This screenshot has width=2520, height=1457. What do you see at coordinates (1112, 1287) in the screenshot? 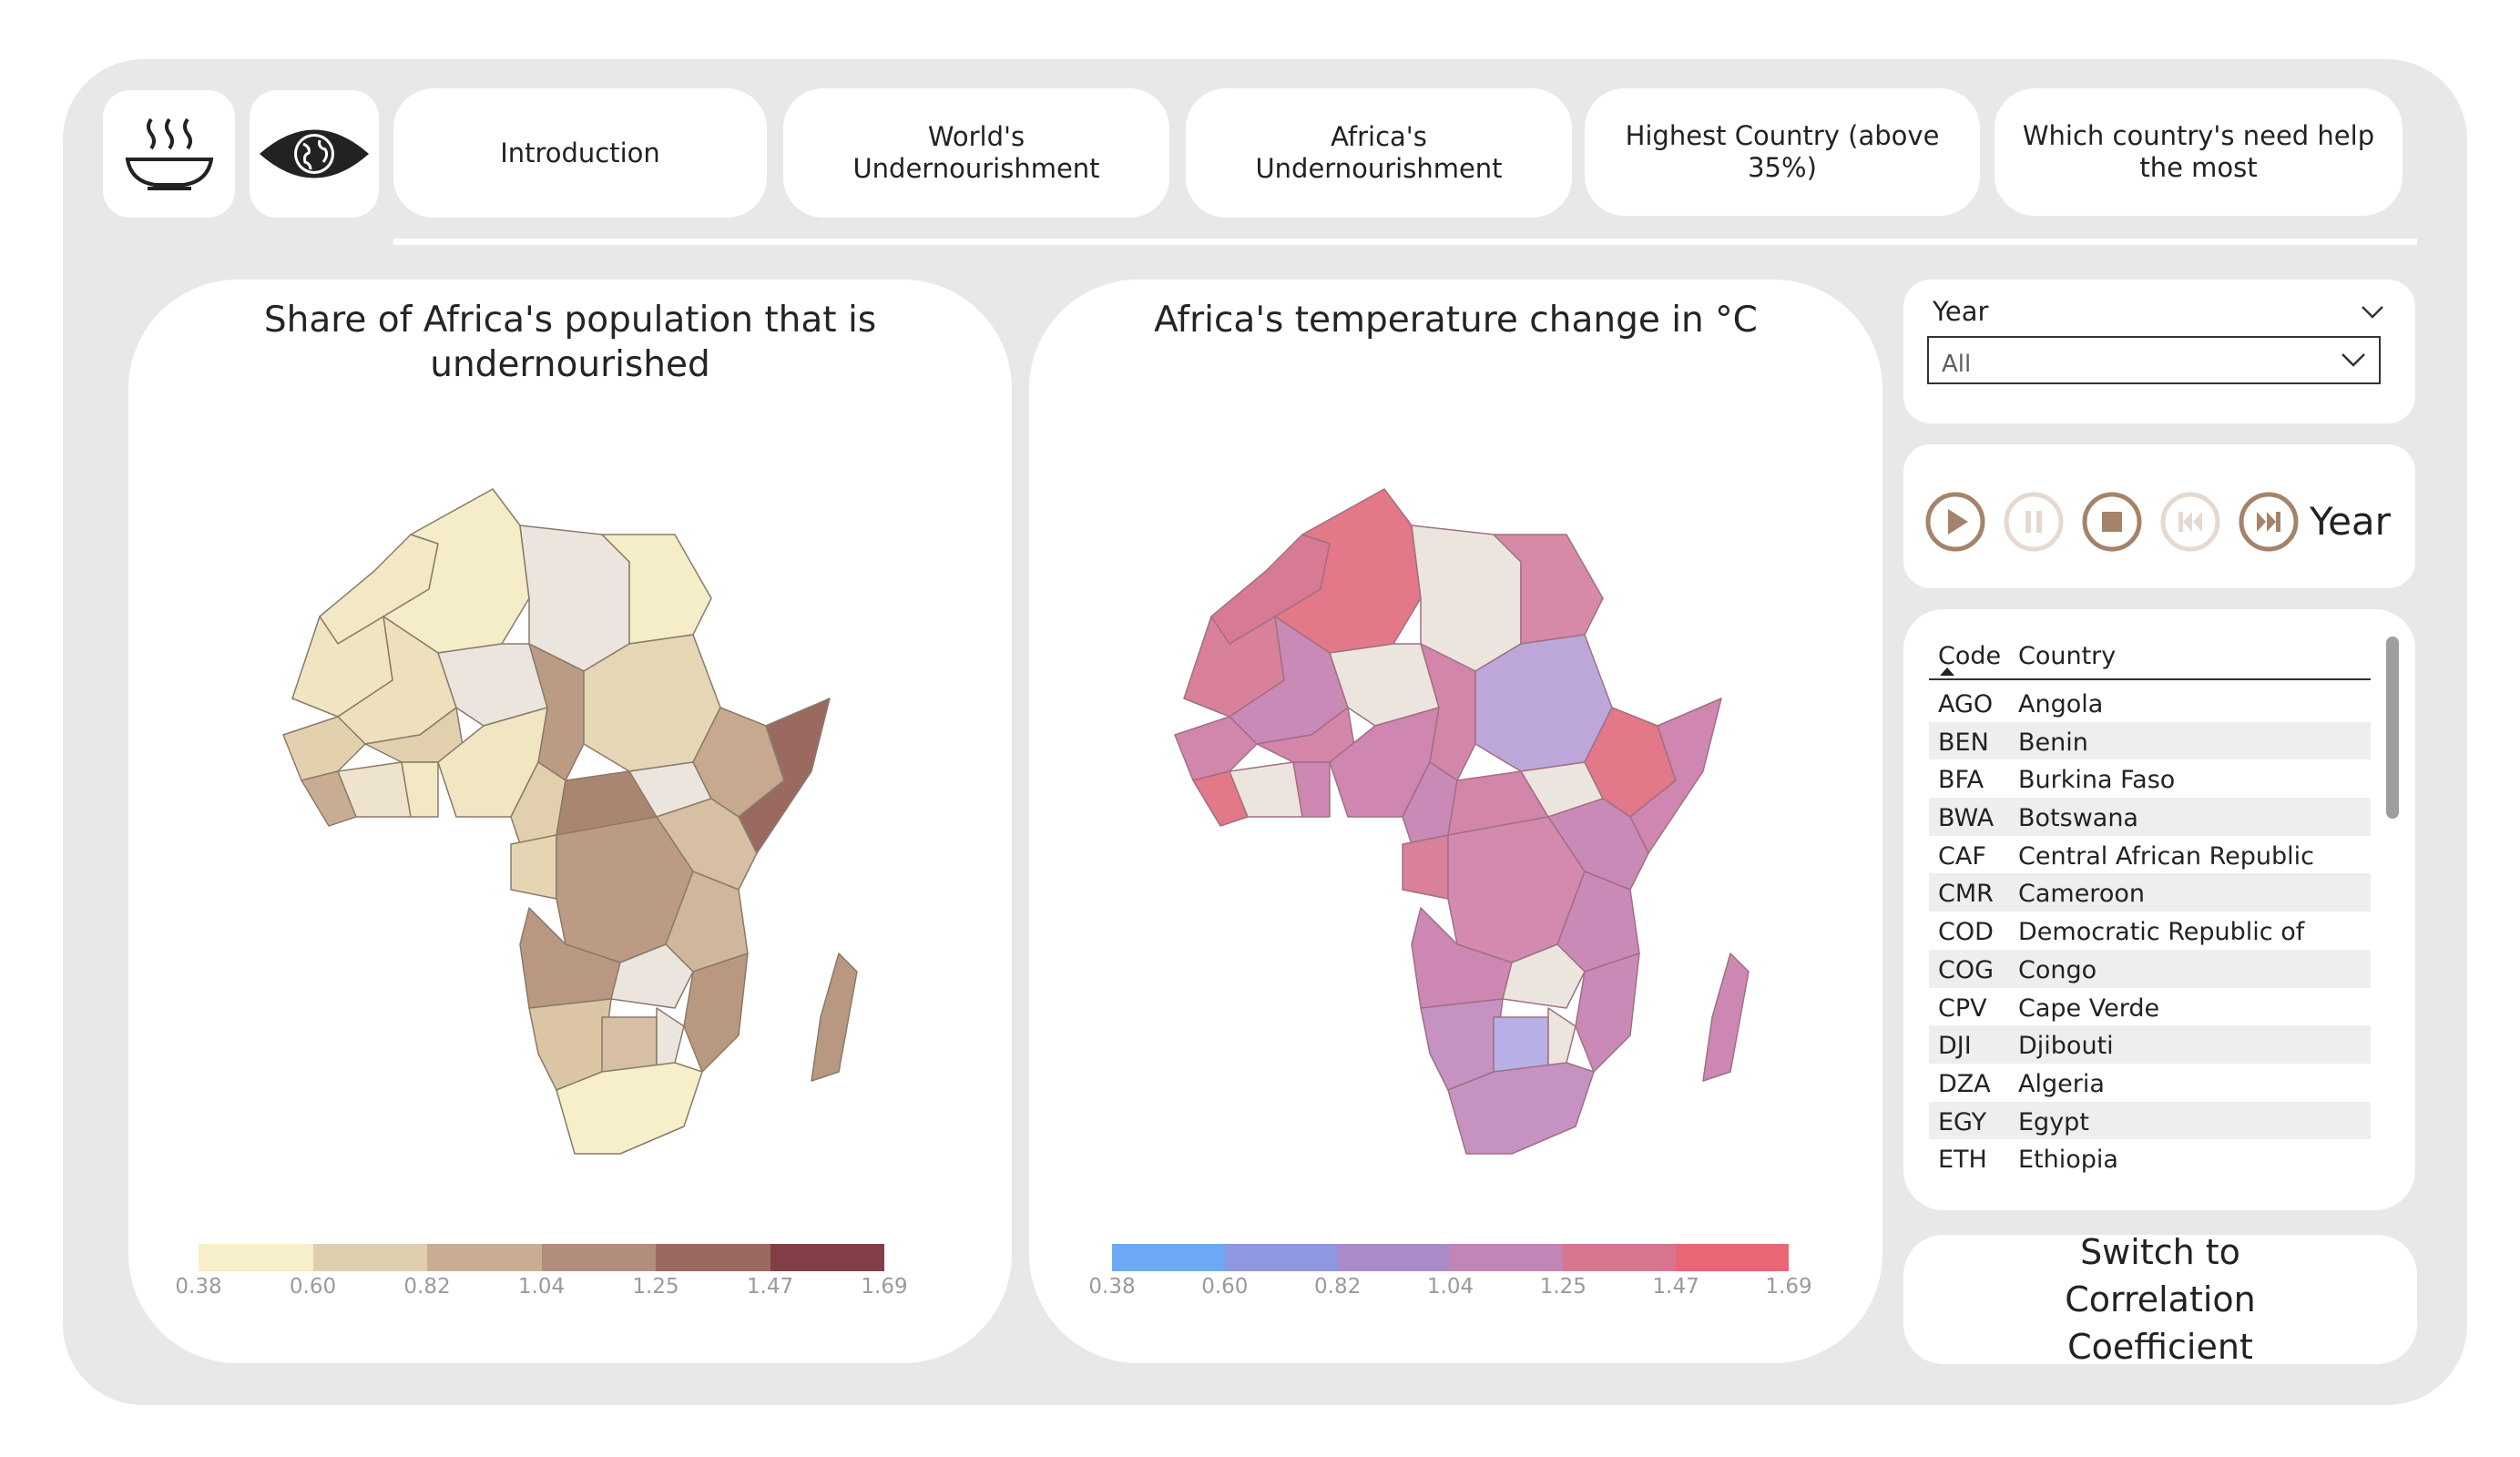
I see `right-legend-tick: 0.38` at bounding box center [1112, 1287].